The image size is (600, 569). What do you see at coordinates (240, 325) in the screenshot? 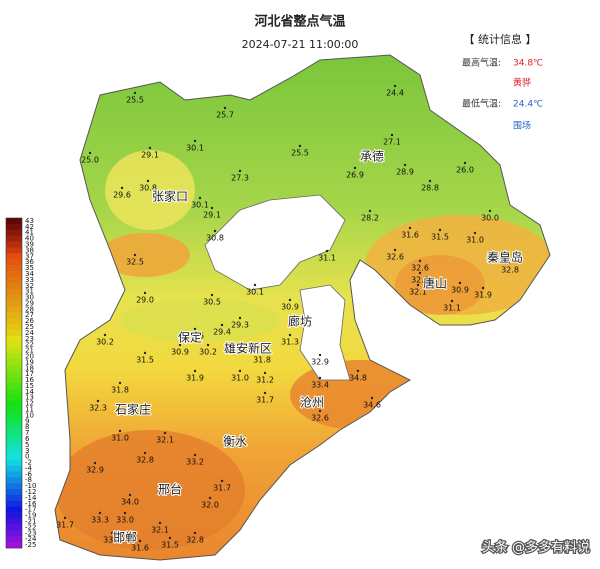
I see `reading: 29.3` at bounding box center [240, 325].